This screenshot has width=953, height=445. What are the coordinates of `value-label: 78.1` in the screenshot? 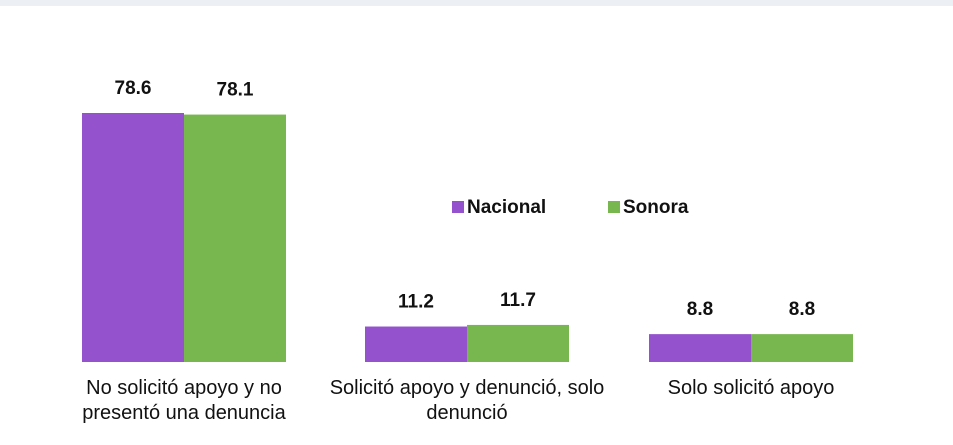 It's located at (235, 90).